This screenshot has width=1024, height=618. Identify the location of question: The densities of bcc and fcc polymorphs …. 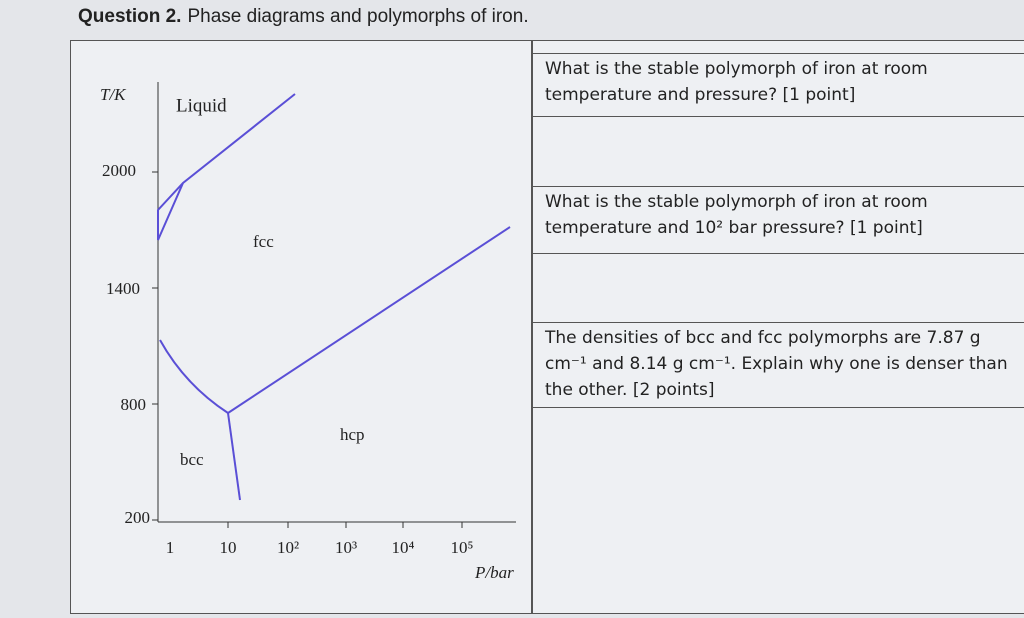
(778, 365).